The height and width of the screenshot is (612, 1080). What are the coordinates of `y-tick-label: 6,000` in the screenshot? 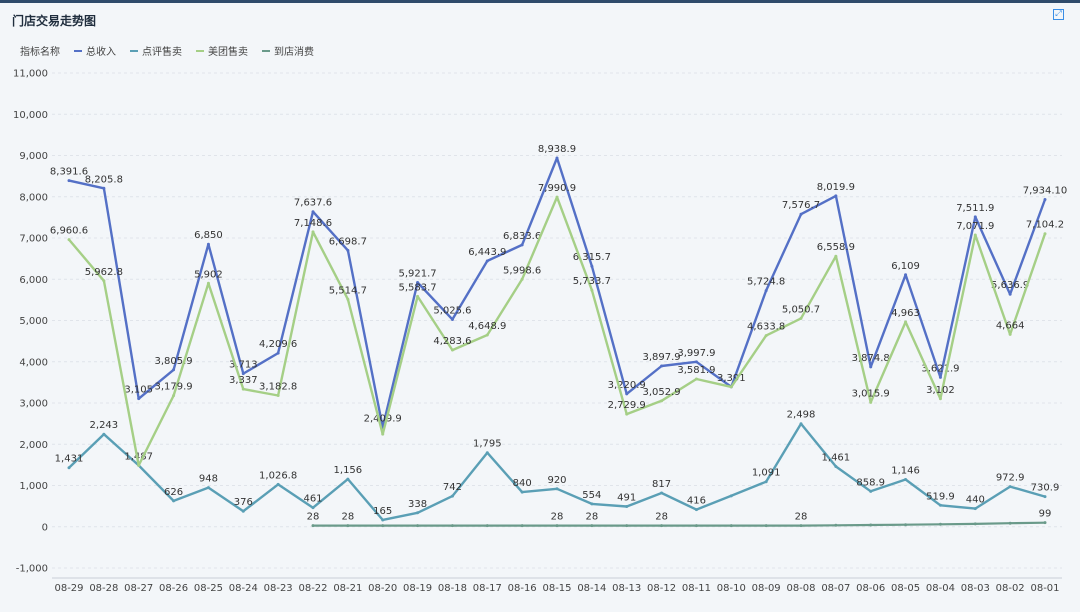 It's located at (33, 280).